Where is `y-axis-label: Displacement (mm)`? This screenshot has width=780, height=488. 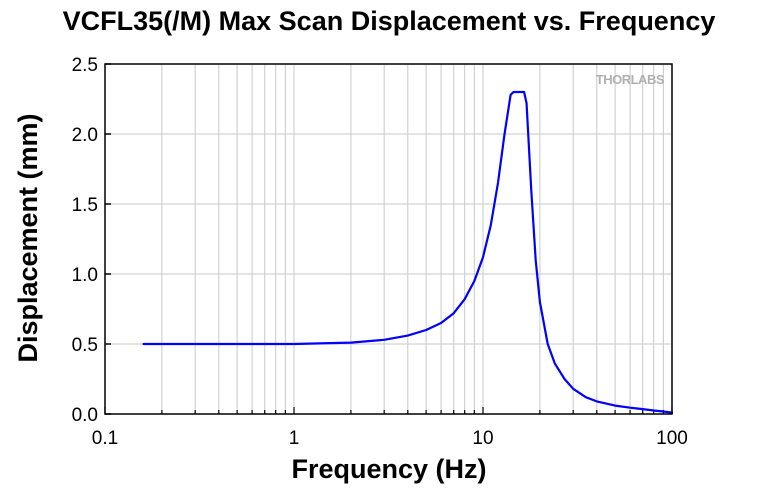 y-axis-label: Displacement (mm) is located at coordinates (28, 237).